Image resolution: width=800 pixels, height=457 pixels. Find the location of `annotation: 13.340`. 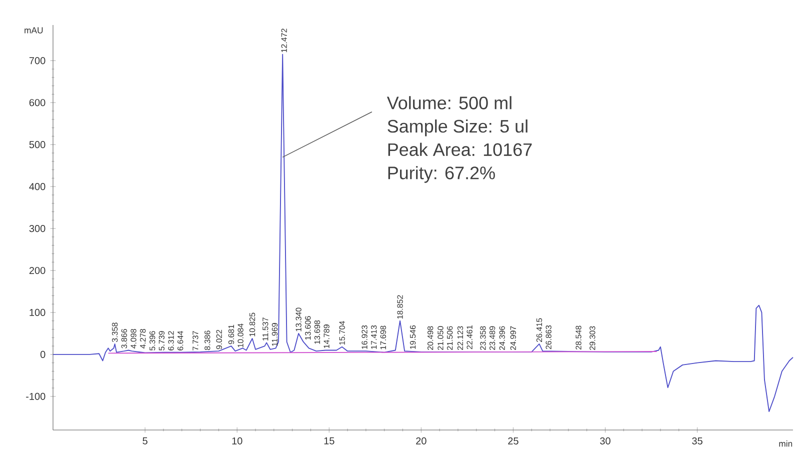

annotation: 13.340 is located at coordinates (299, 320).